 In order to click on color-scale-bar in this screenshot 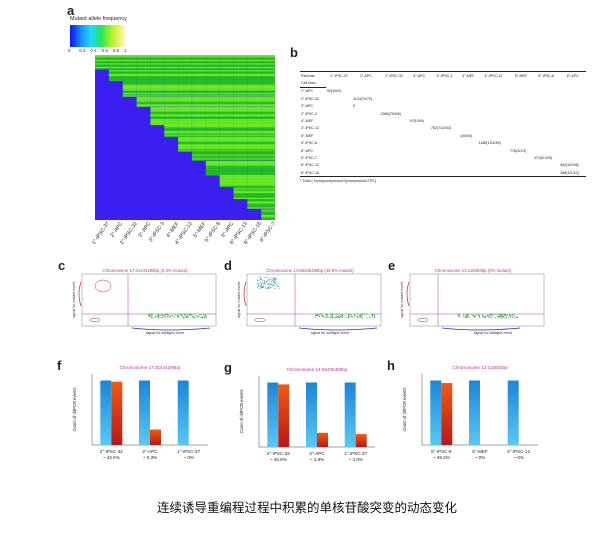, I will do `click(98, 36)`.